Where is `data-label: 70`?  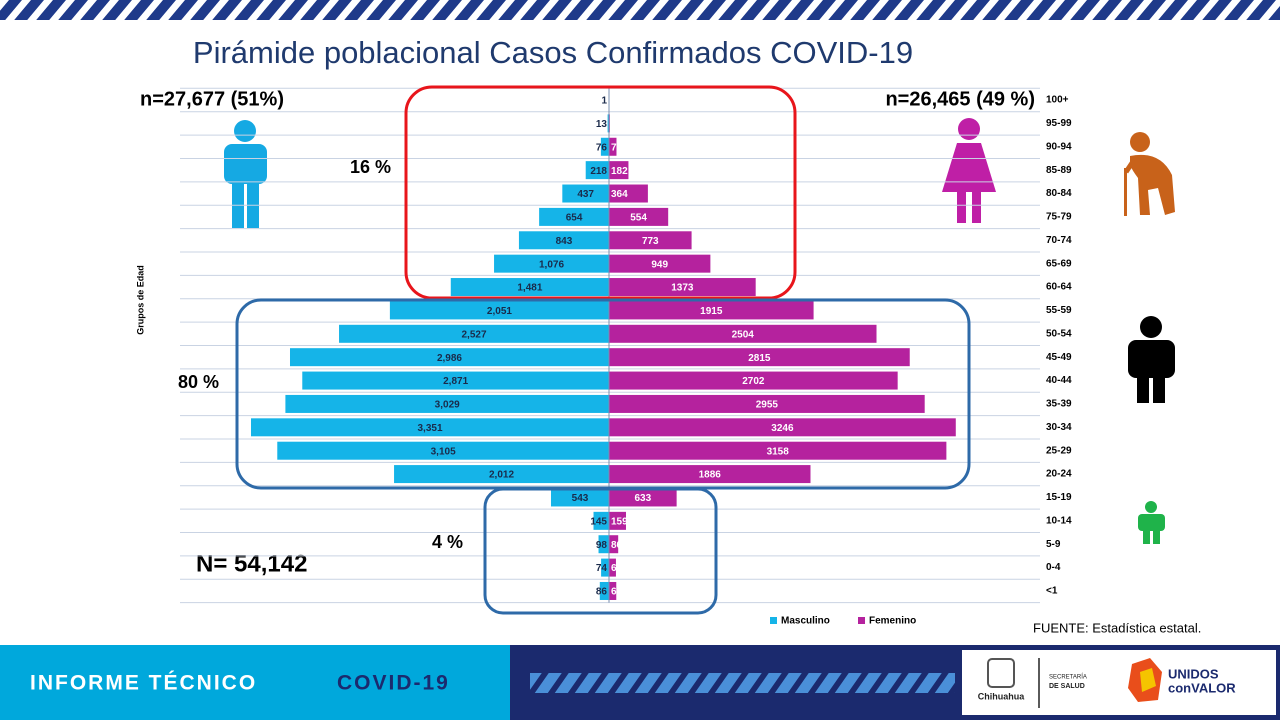 data-label: 70 is located at coordinates (617, 147).